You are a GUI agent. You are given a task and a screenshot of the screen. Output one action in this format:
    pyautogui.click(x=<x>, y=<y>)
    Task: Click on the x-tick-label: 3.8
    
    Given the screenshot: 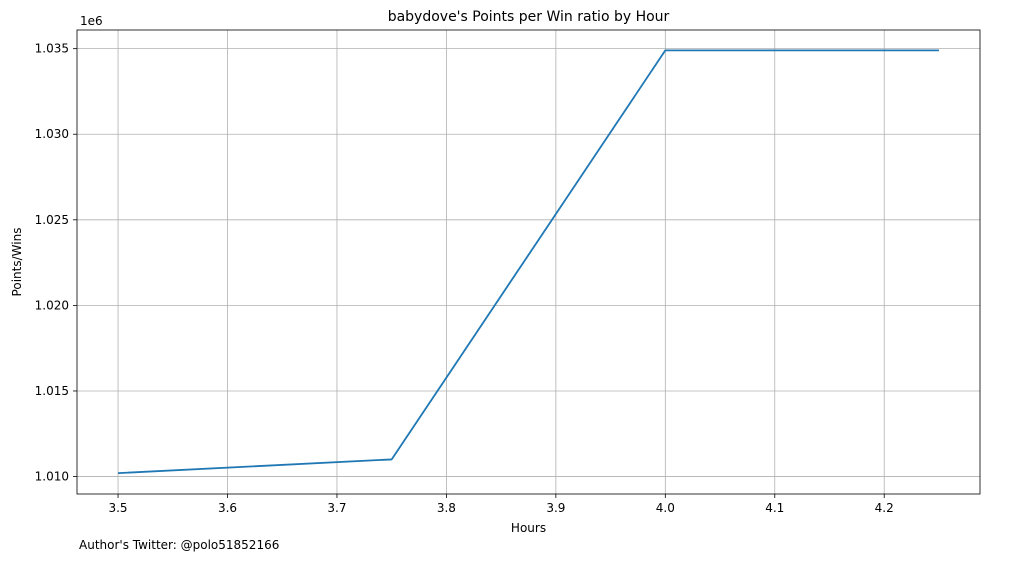 What is the action you would take?
    pyautogui.click(x=446, y=508)
    